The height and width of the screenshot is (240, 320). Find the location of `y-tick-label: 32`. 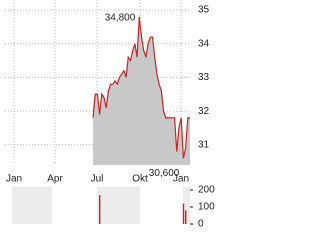

y-tick-label: 32 is located at coordinates (204, 111).